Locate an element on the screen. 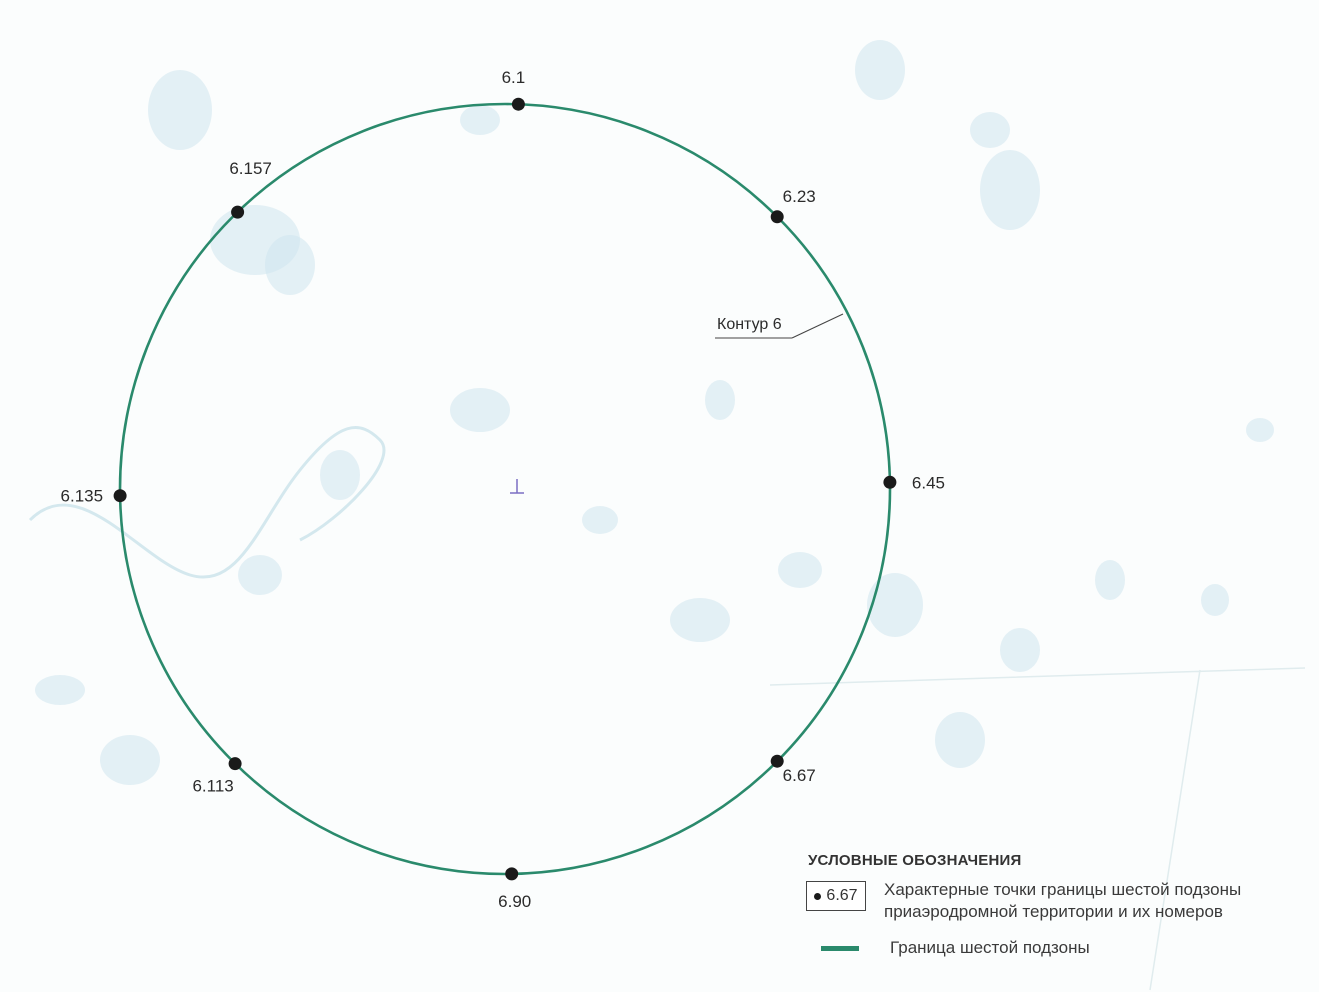 This screenshot has width=1319, height=992. contour-callout-leader is located at coordinates (817, 326).